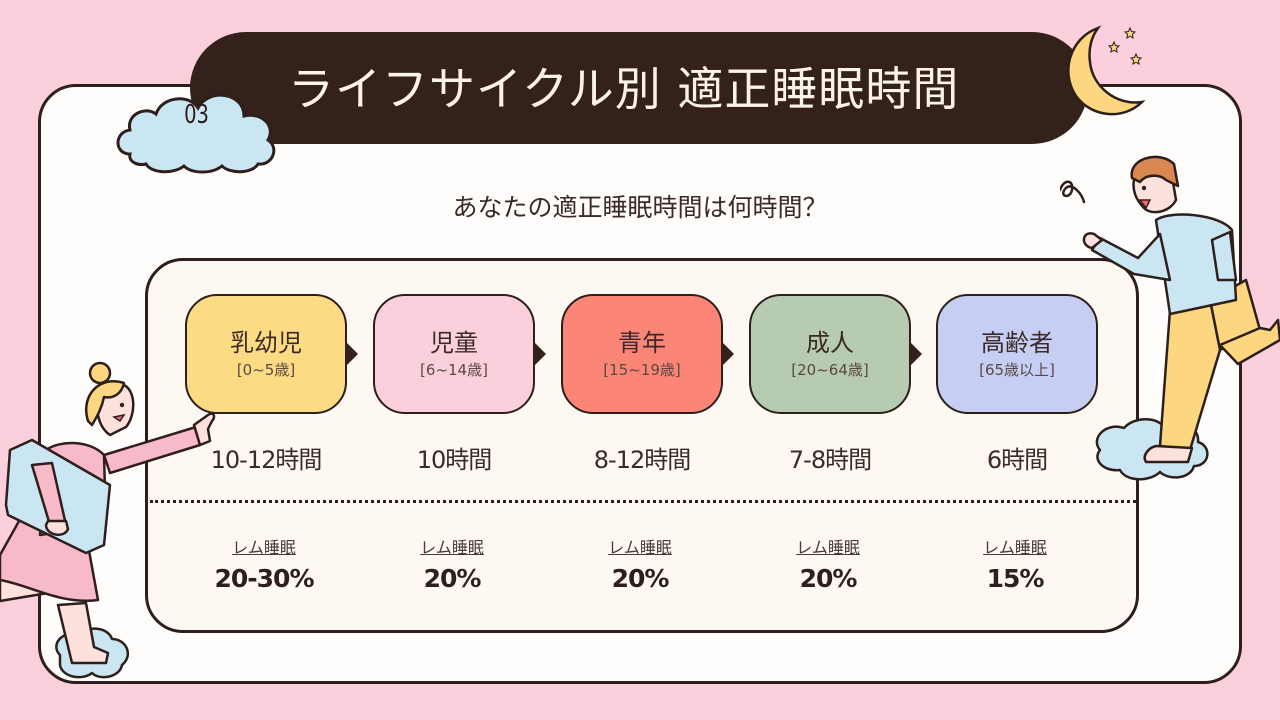 This screenshot has height=720, width=1280. I want to click on subtitle: あなたの適正睡眠時間は何時間？, so click(640, 207).